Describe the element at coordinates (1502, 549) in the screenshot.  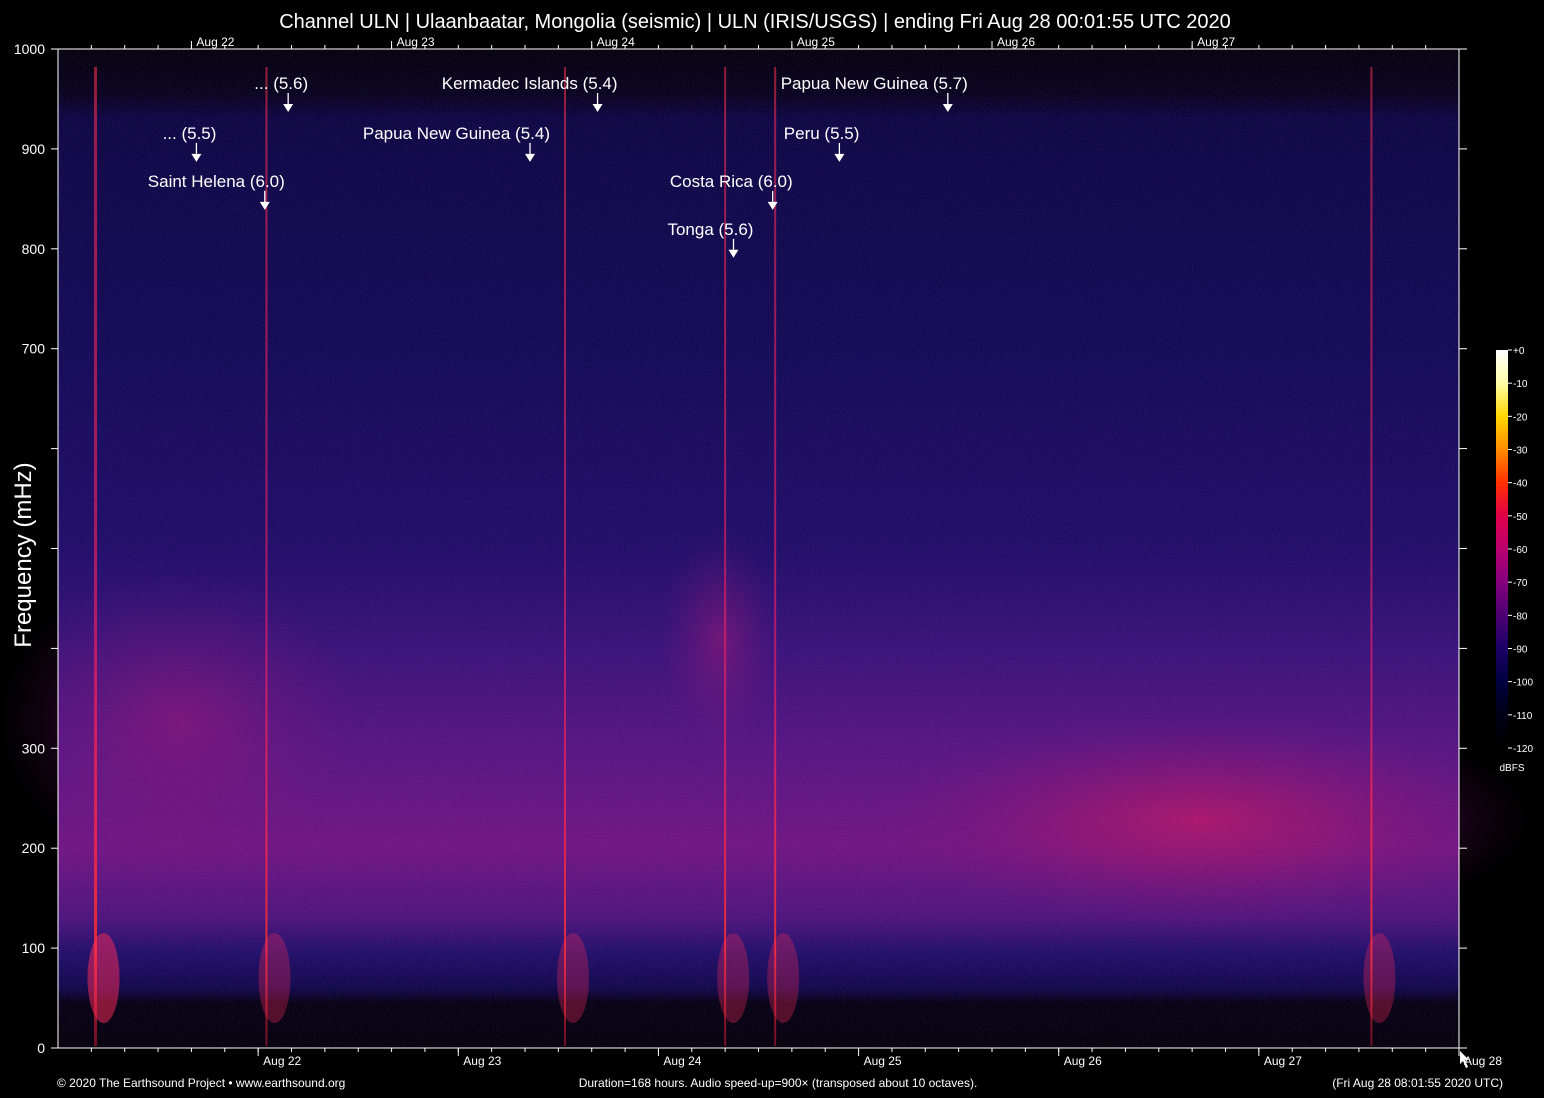
I see `colorbar-gradient` at that location.